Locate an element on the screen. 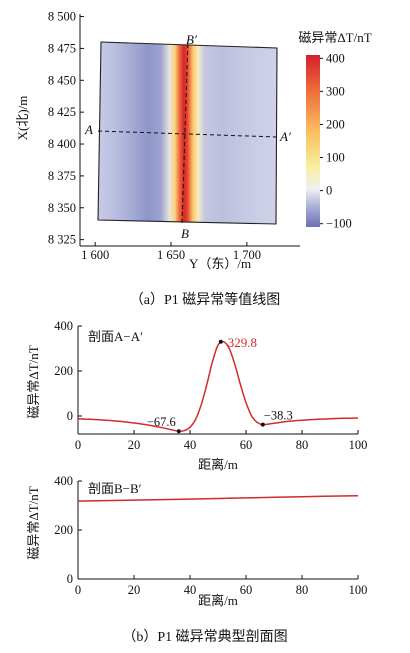  profile-label-b: B is located at coordinates (185, 233).